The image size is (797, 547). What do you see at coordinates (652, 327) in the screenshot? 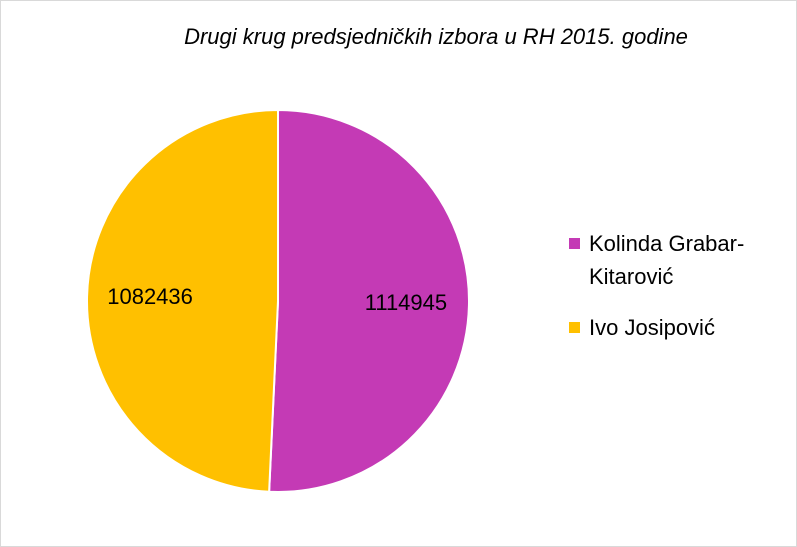
I see `legend-label: Ivo Josipović` at bounding box center [652, 327].